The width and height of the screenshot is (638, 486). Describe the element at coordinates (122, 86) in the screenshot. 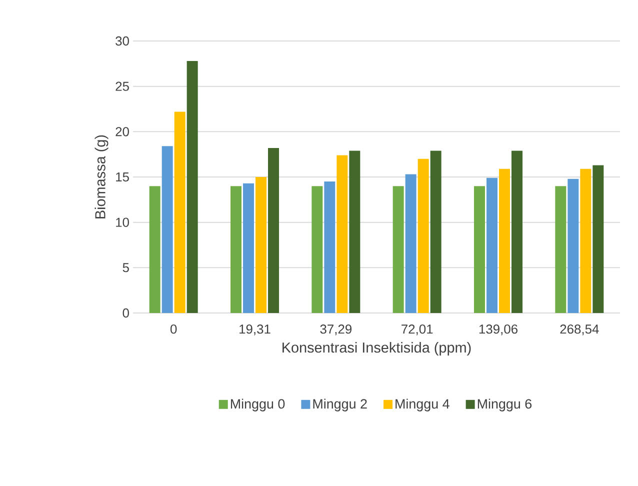

I see `y-tick-label: 25` at that location.